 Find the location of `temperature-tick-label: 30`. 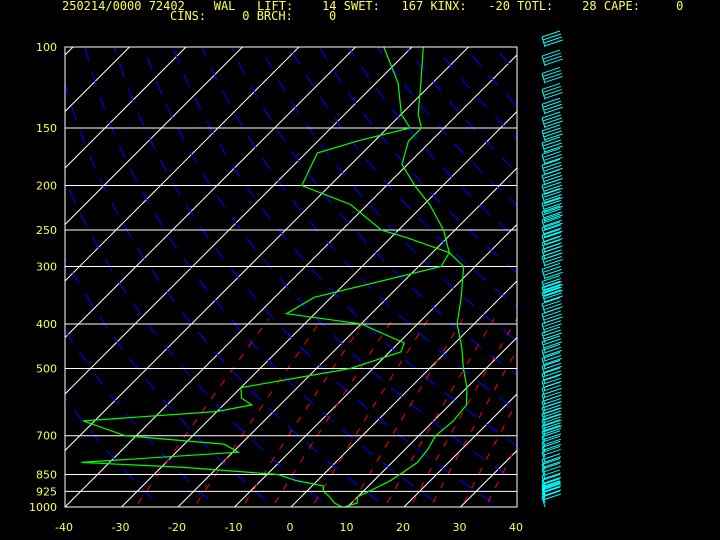

temperature-tick-label: 30 is located at coordinates (460, 527).